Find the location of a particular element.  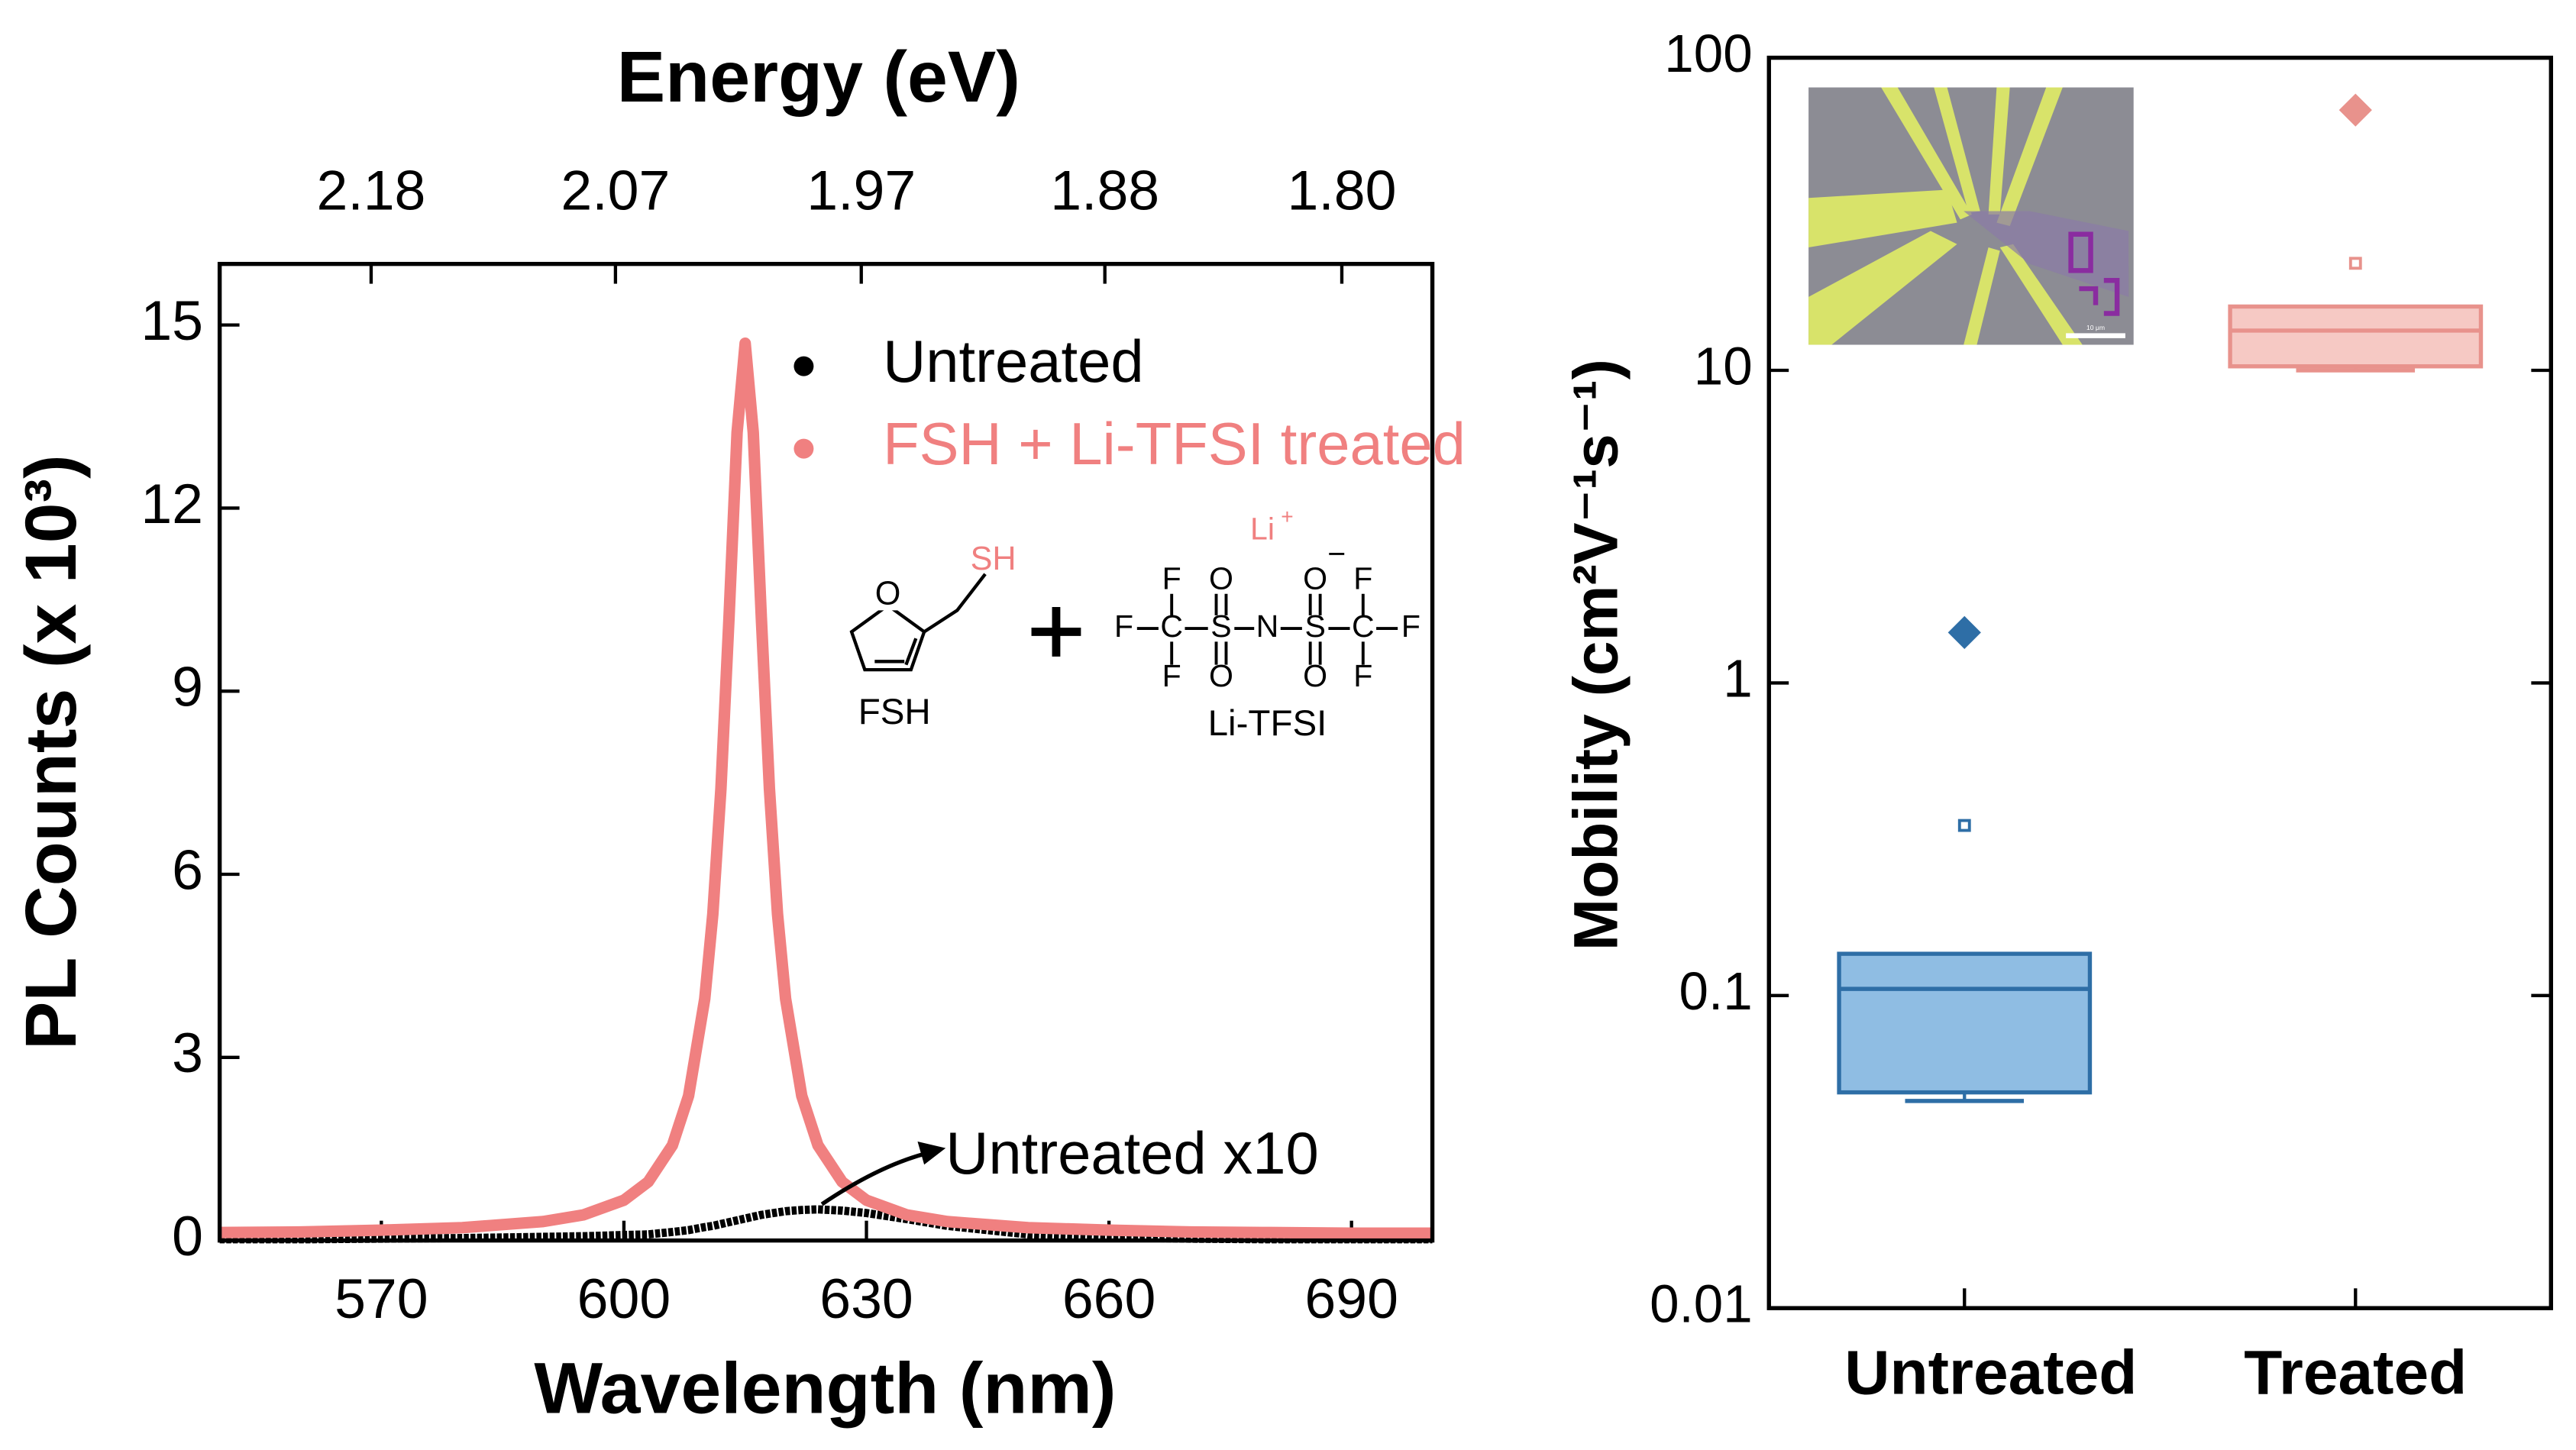

atom: − is located at coordinates (1336, 553).